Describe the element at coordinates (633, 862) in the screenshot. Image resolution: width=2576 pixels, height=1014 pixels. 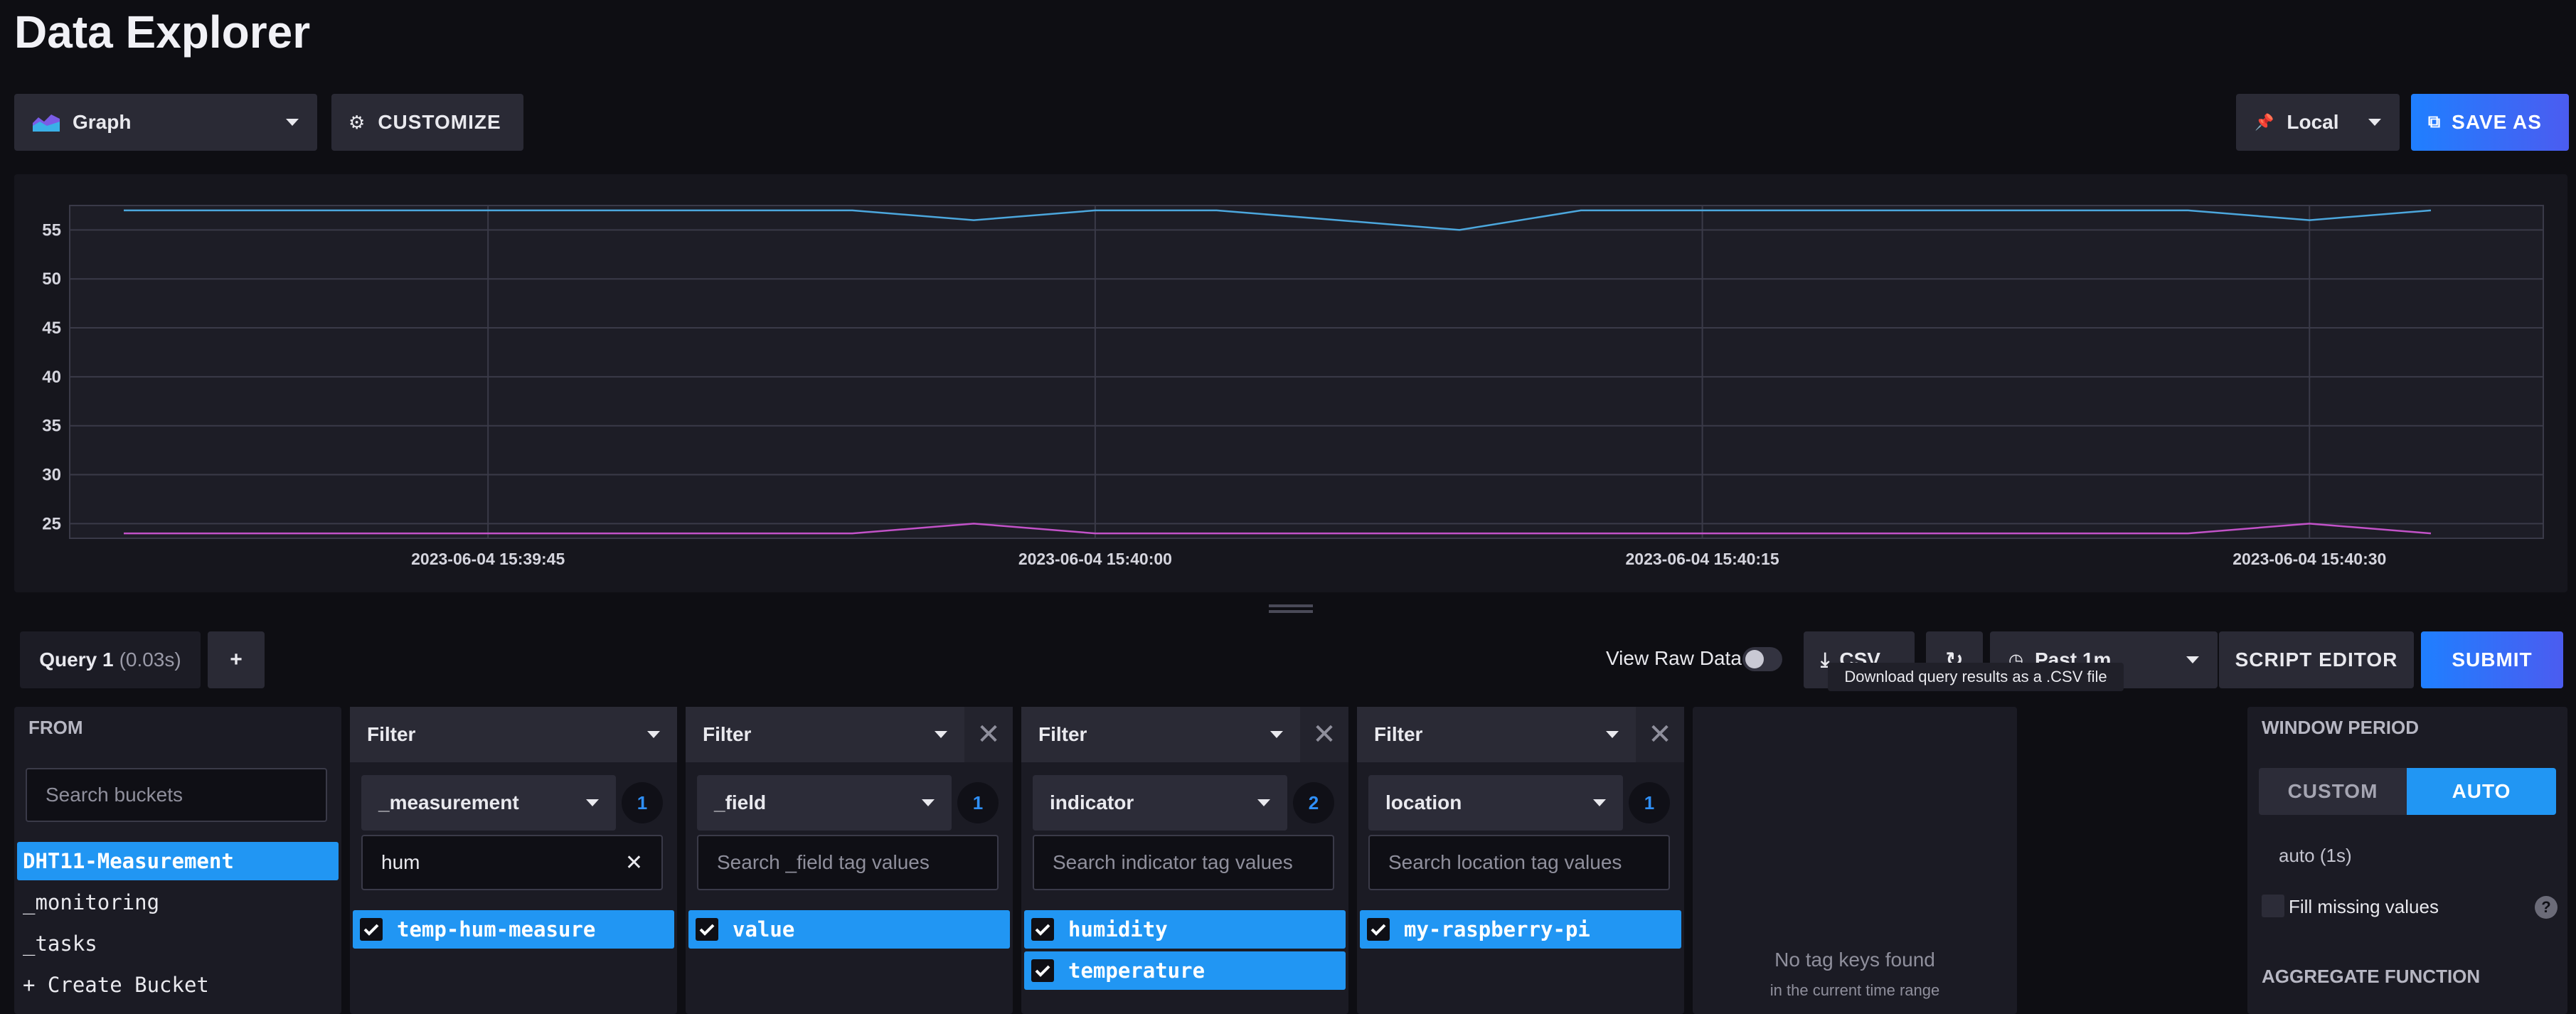
I see `clear-icon: ✕` at that location.